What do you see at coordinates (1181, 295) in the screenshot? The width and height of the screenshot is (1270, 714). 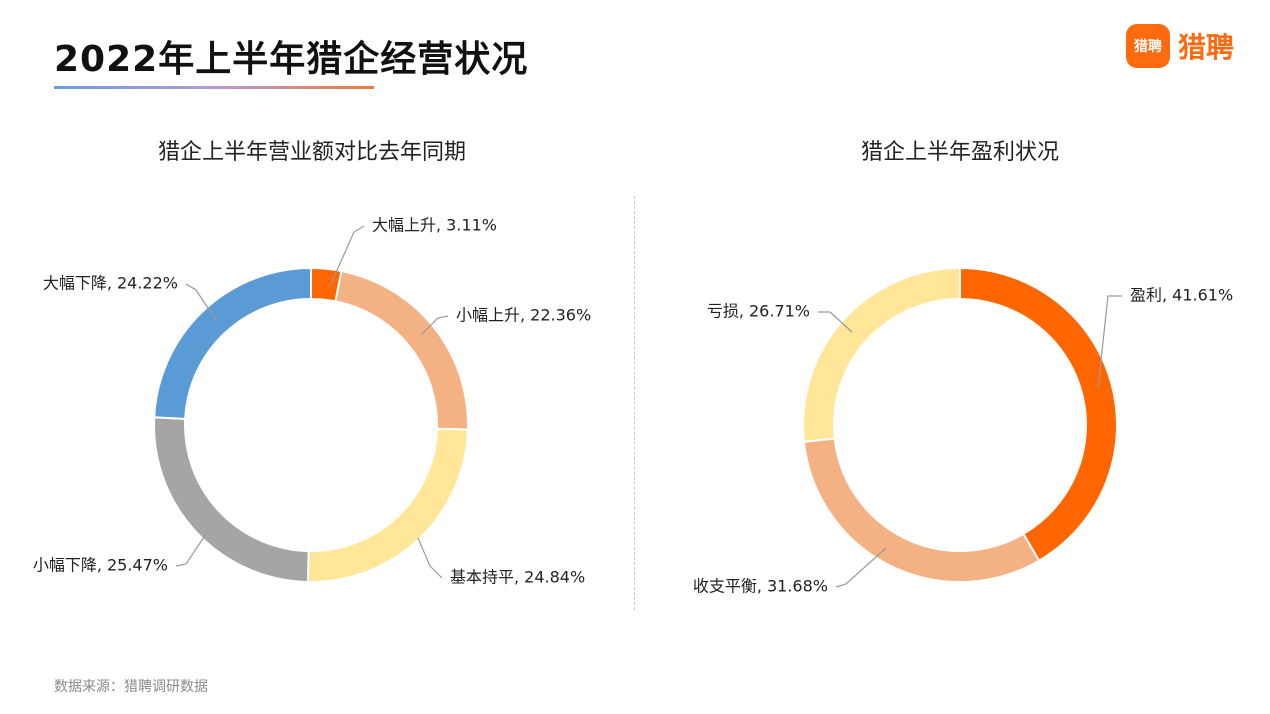 I see `data-label-1-0: 盈利, 41.61%` at bounding box center [1181, 295].